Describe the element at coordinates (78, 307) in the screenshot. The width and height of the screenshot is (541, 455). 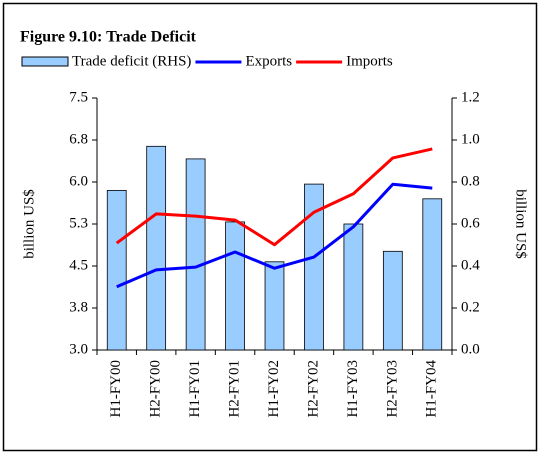
I see `y-tick-label: 3.8` at that location.